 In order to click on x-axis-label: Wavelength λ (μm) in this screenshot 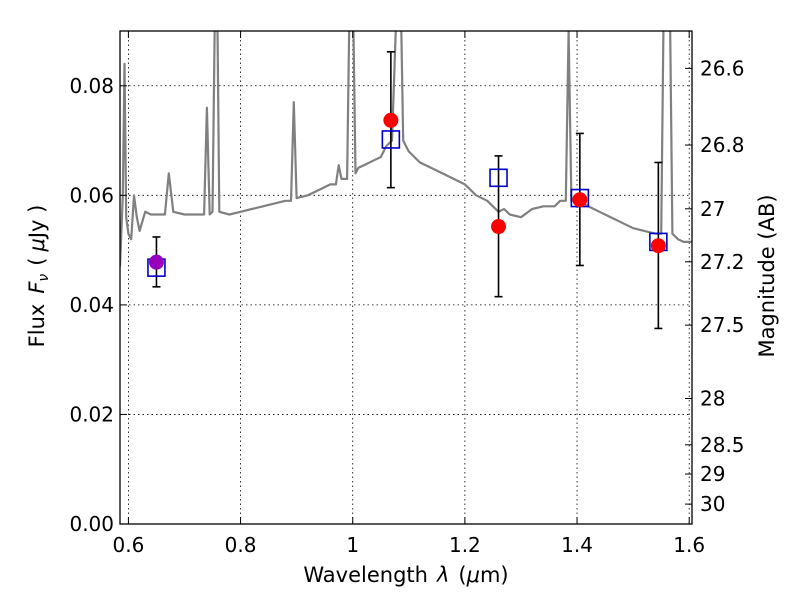, I will do `click(405, 575)`.